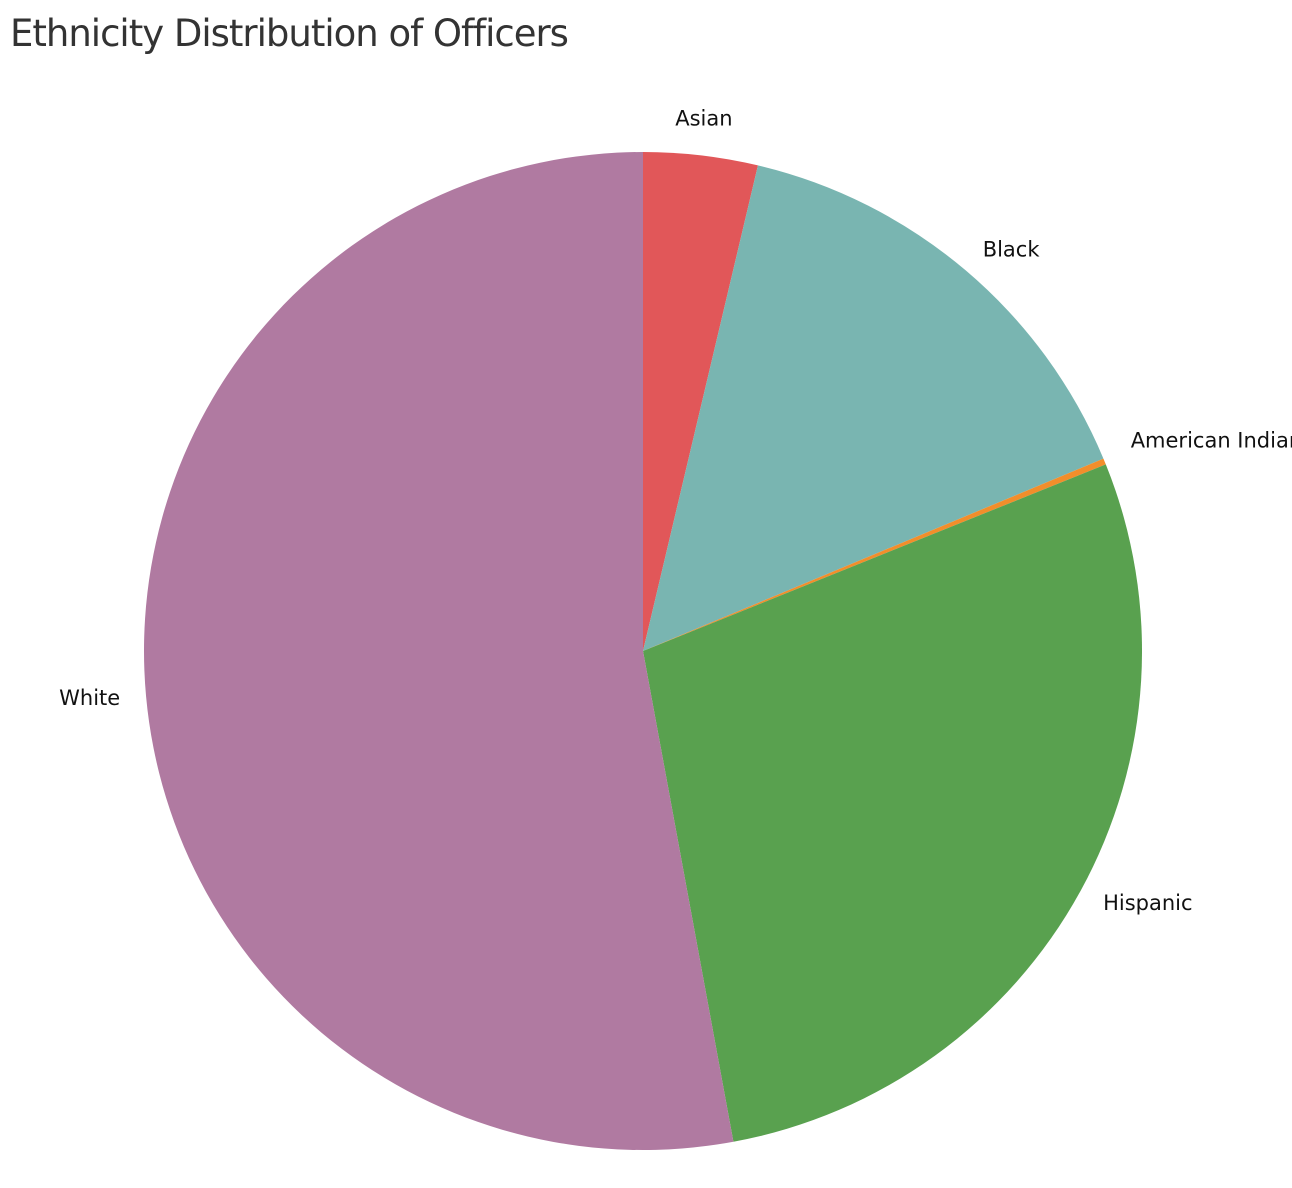 The height and width of the screenshot is (1188, 1292). I want to click on pie-label-hispanic: Hispanic, so click(1147, 903).